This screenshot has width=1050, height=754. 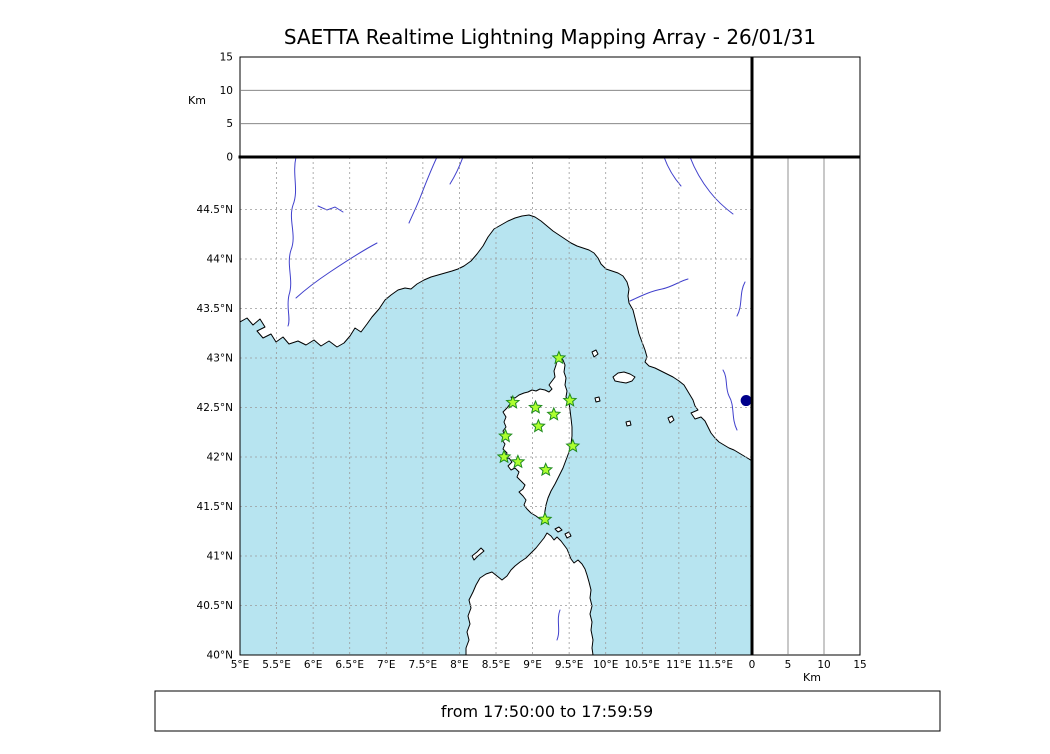 I want to click on corsica-island, so click(x=537, y=438).